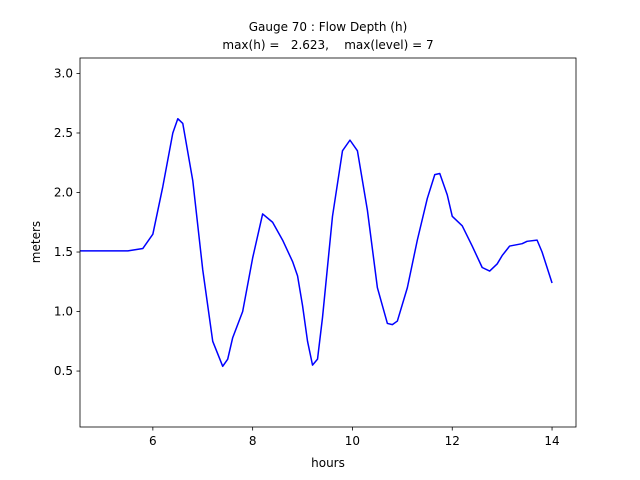 The width and height of the screenshot is (640, 480). I want to click on y-tick-label: 2.5, so click(63, 133).